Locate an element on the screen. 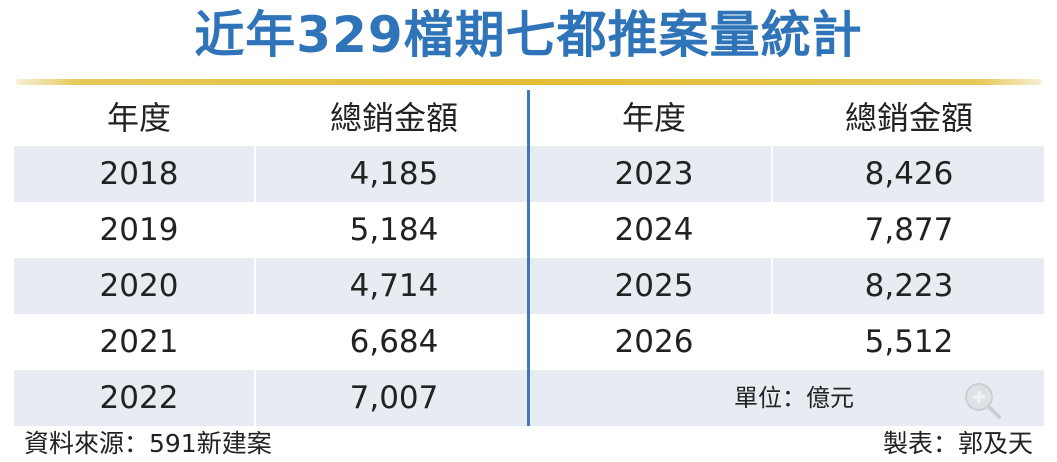 The width and height of the screenshot is (1057, 462). source-note: 資料來源：591新建案 is located at coordinates (148, 443).